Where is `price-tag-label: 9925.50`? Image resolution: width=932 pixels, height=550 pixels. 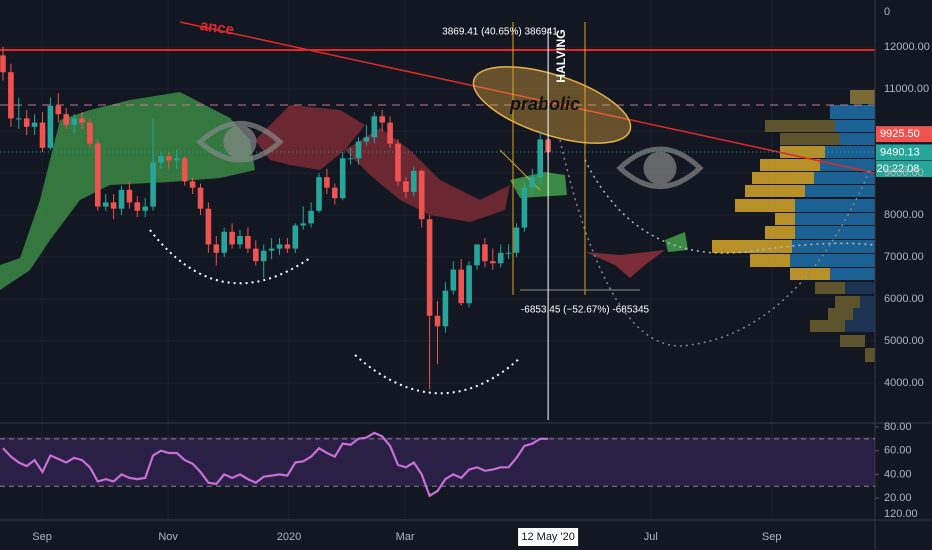 price-tag-label: 9925.50 is located at coordinates (900, 134).